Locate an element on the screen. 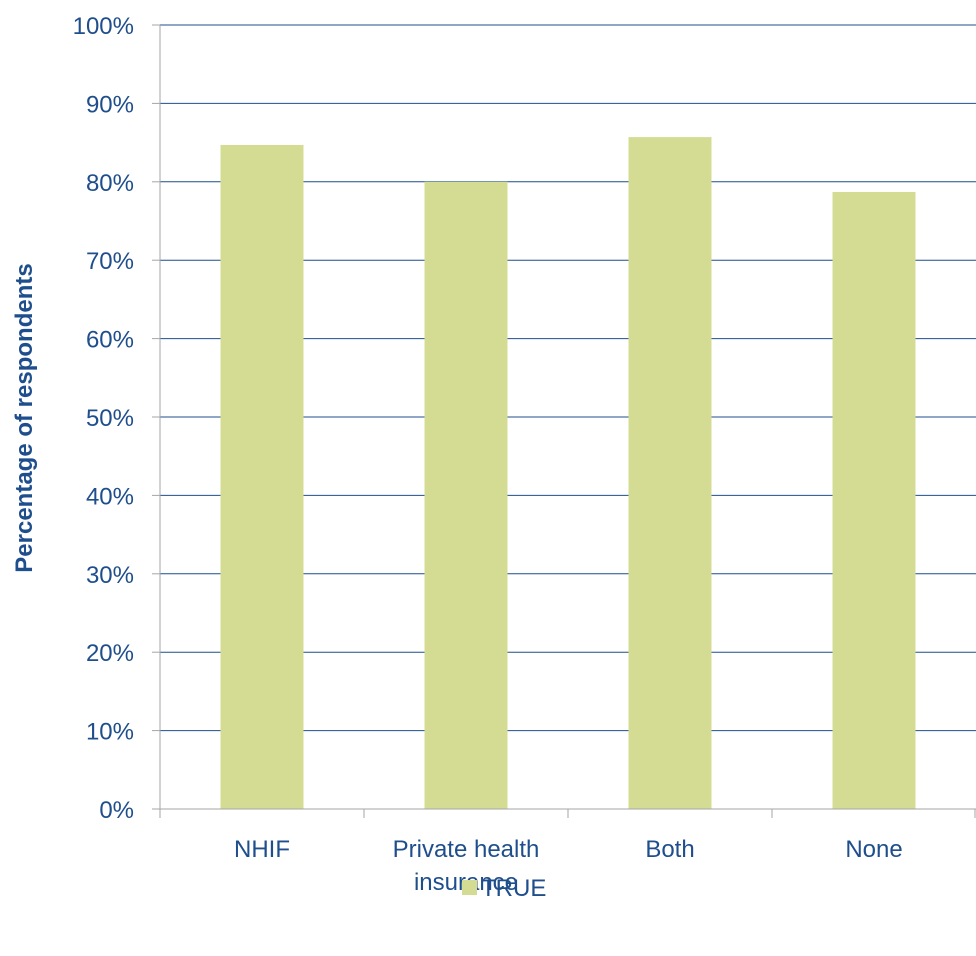 The height and width of the screenshot is (956, 976). bar-private-health-insurance is located at coordinates (466, 495).